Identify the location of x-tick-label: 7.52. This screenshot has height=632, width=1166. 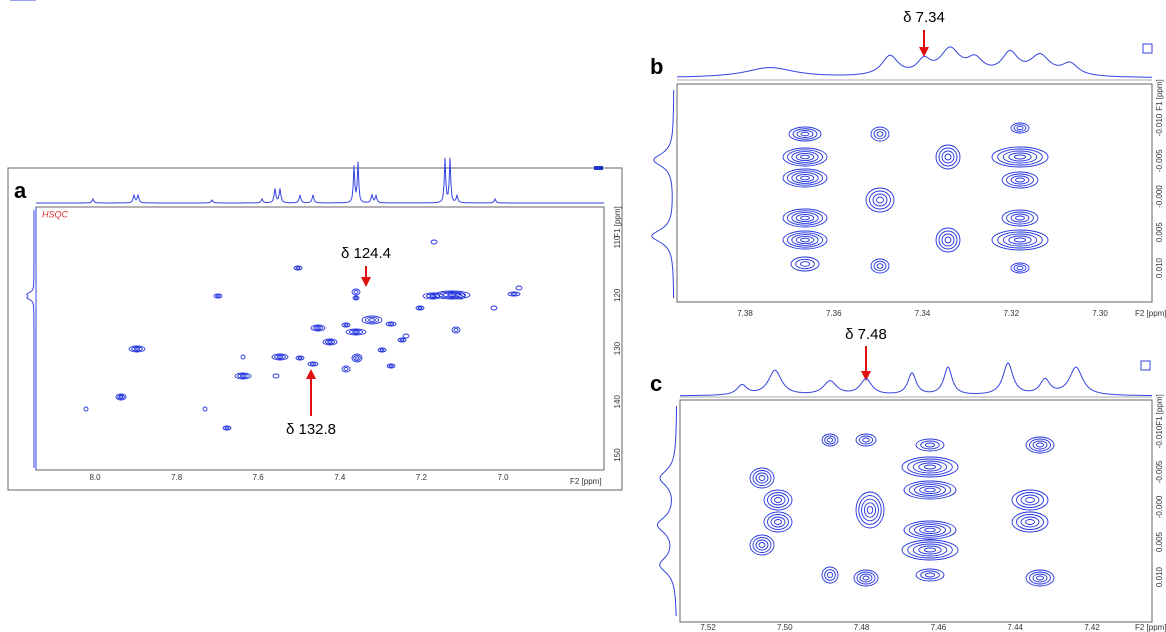
(708, 627).